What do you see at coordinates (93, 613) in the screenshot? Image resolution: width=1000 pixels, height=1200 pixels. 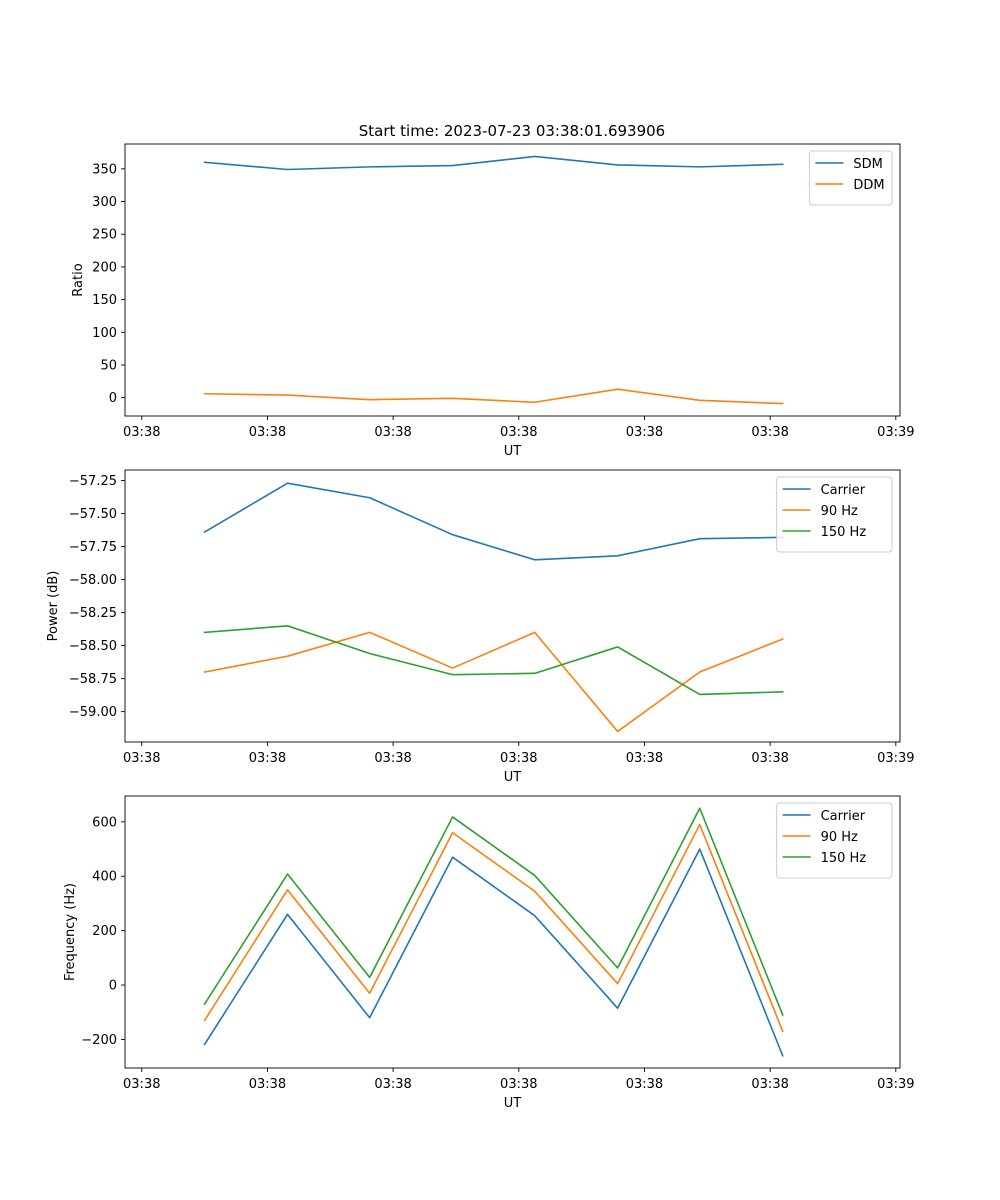 I see `y-tick-label: −58.25` at bounding box center [93, 613].